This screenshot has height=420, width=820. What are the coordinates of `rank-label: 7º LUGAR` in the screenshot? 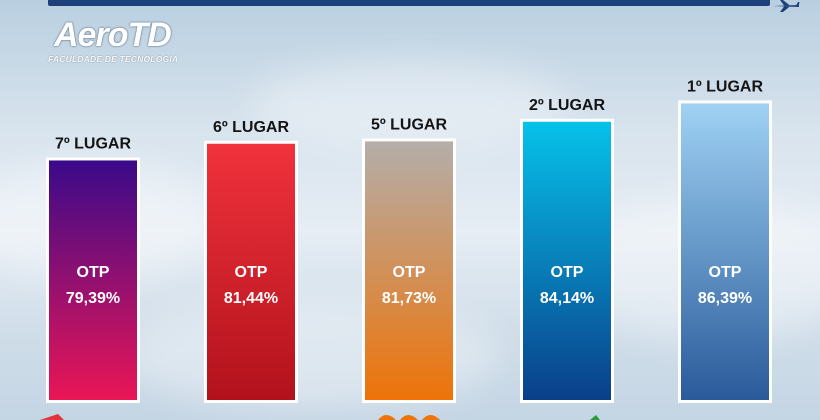 It's located at (93, 143).